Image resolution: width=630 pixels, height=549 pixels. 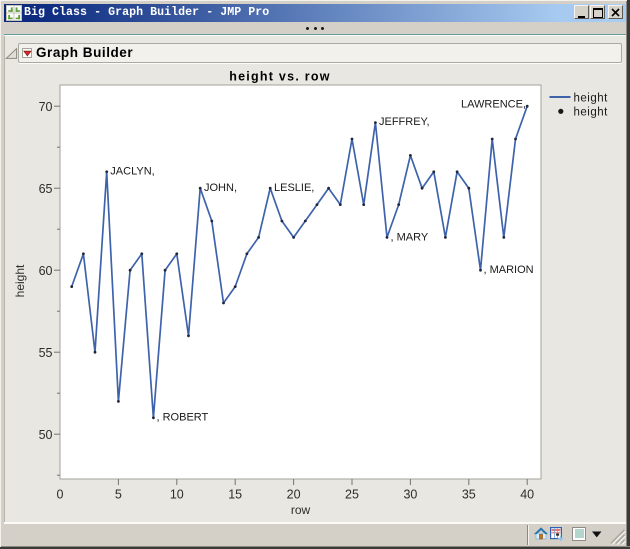 I want to click on svg-text: LAWRENCE,, so click(x=493, y=104).